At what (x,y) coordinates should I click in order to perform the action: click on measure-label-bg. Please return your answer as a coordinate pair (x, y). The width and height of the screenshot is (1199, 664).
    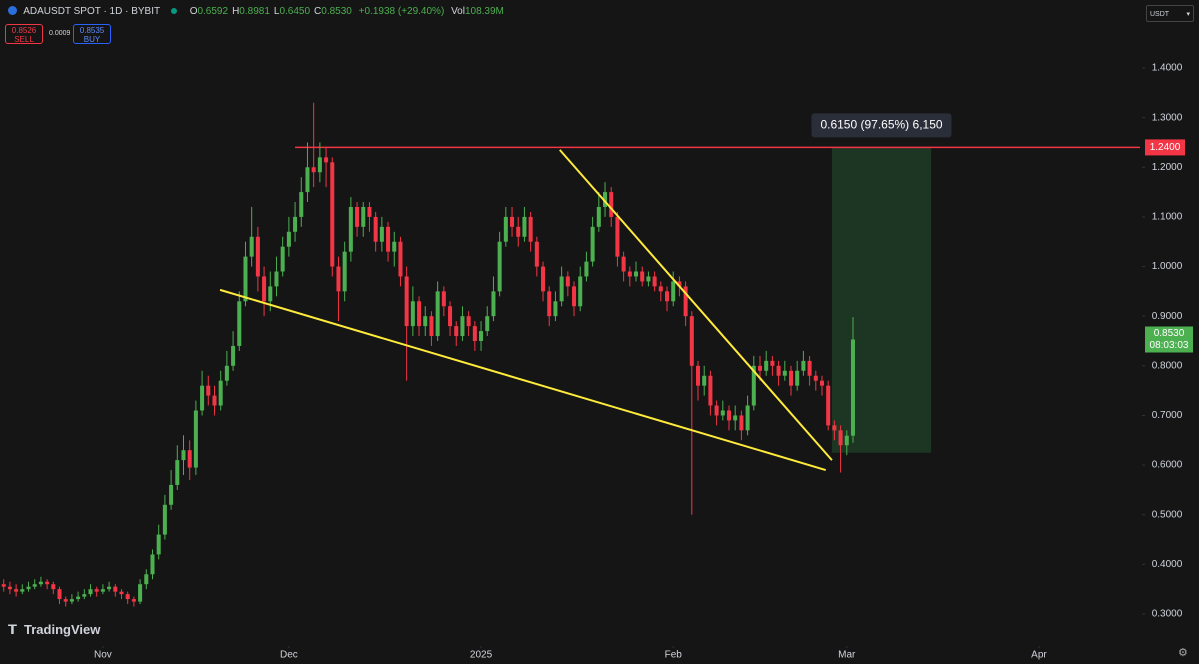
    Looking at the image, I should click on (881, 125).